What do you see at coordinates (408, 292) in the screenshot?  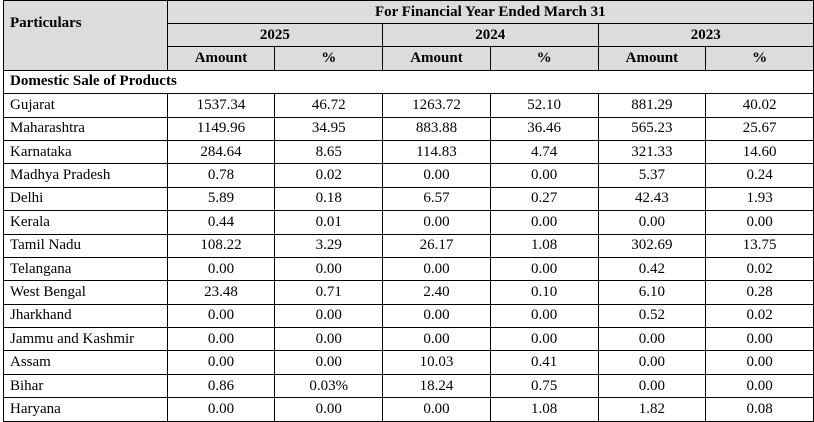 I see `table-row: West Bengal 23.48 0.71 2.40 0.10 6.10 0.28` at bounding box center [408, 292].